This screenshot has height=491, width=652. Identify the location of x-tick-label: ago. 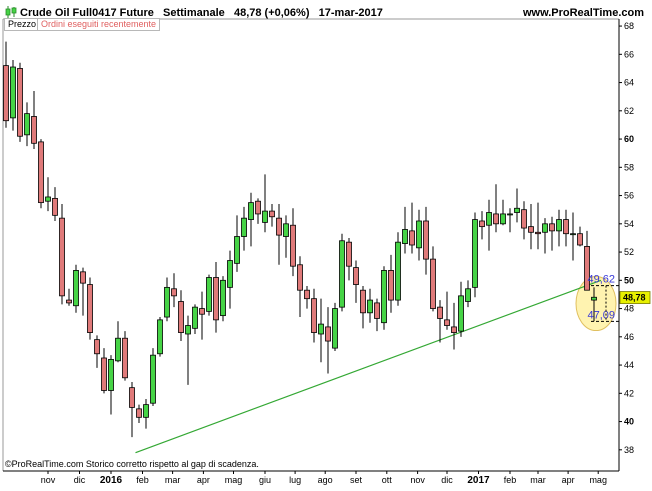
(325, 480).